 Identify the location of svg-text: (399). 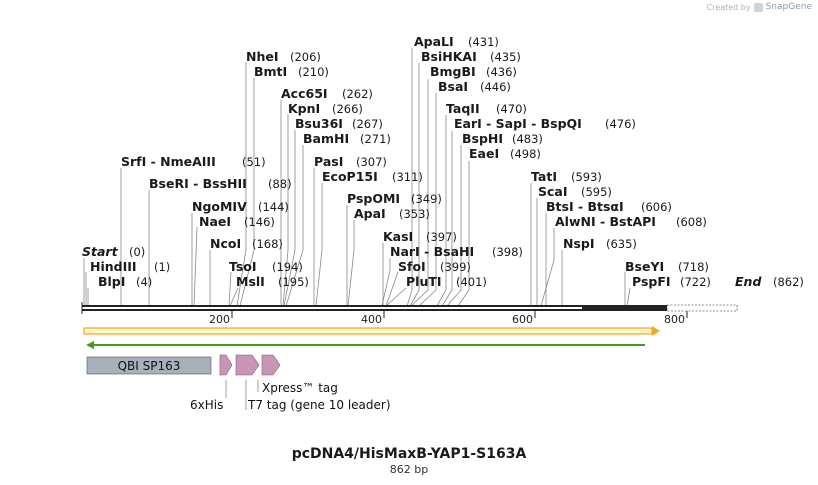
(455, 267).